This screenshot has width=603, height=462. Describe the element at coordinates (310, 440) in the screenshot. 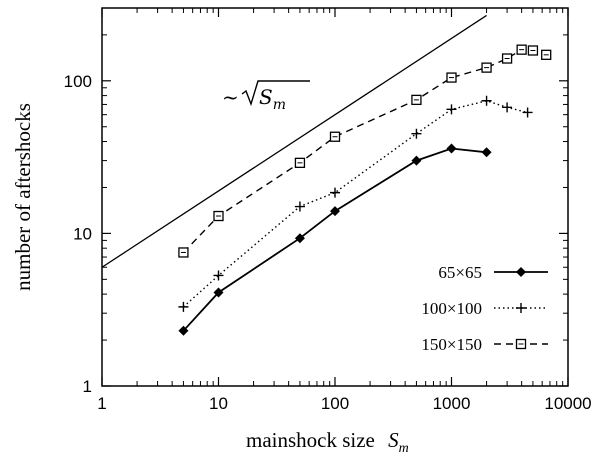

I see `x-axis-label-text: mainshock size` at that location.